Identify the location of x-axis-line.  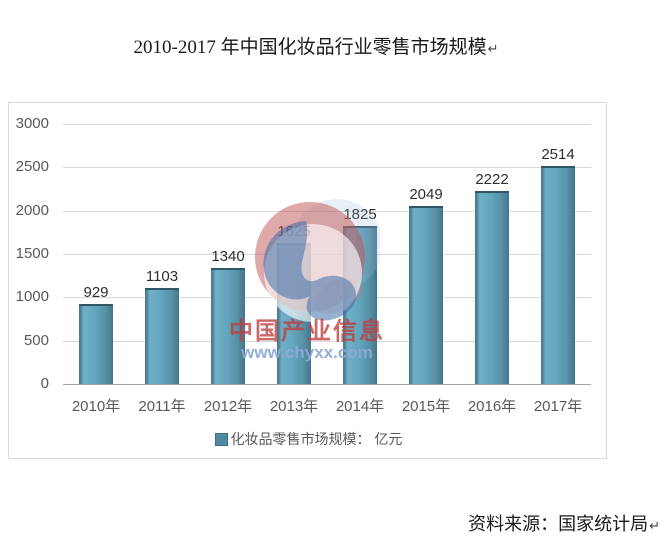
(327, 384).